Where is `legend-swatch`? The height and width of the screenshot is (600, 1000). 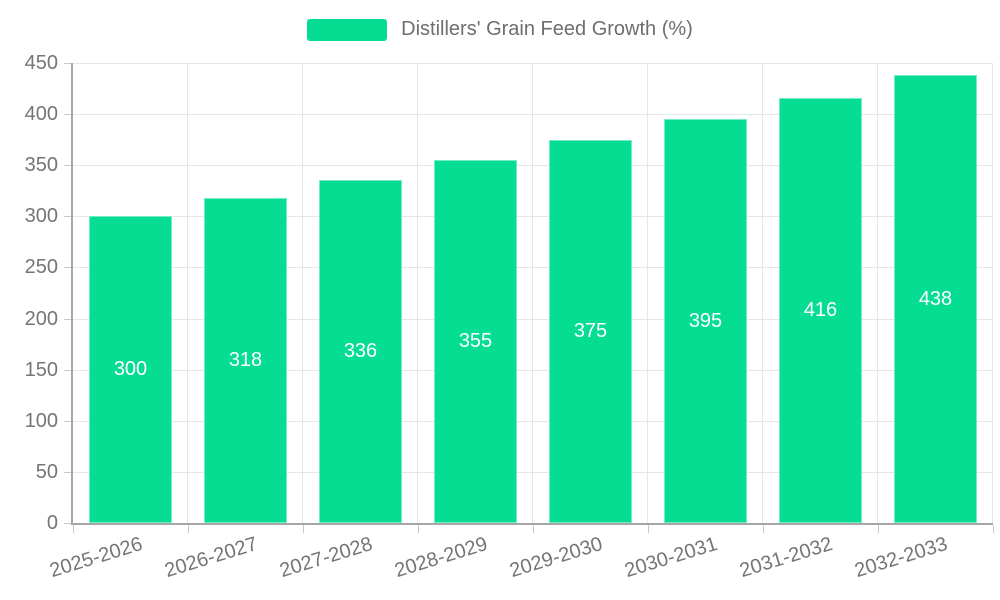 legend-swatch is located at coordinates (347, 29).